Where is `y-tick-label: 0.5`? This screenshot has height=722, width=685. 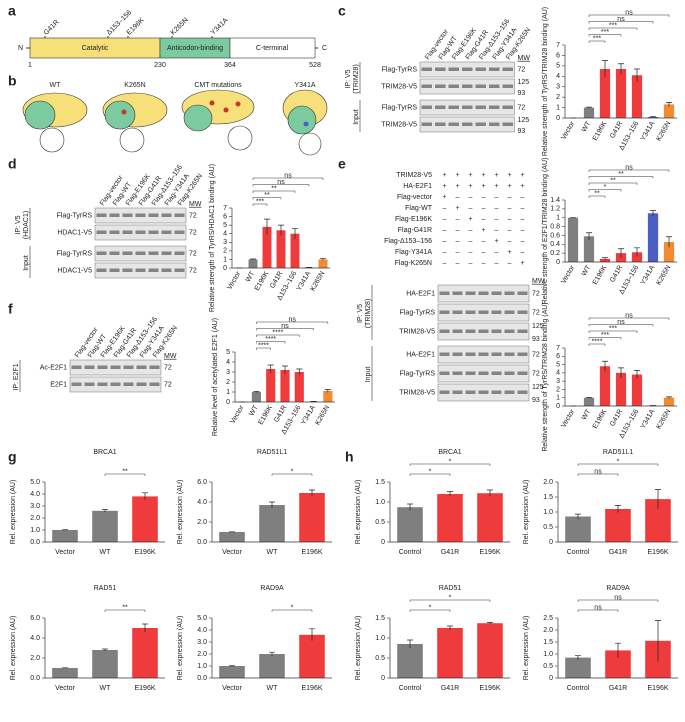 y-tick-label: 0.5 is located at coordinates (380, 658).